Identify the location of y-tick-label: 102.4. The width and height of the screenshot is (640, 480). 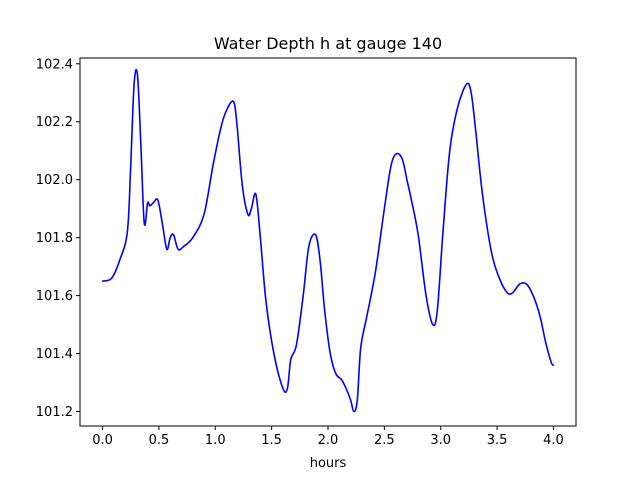
(54, 64).